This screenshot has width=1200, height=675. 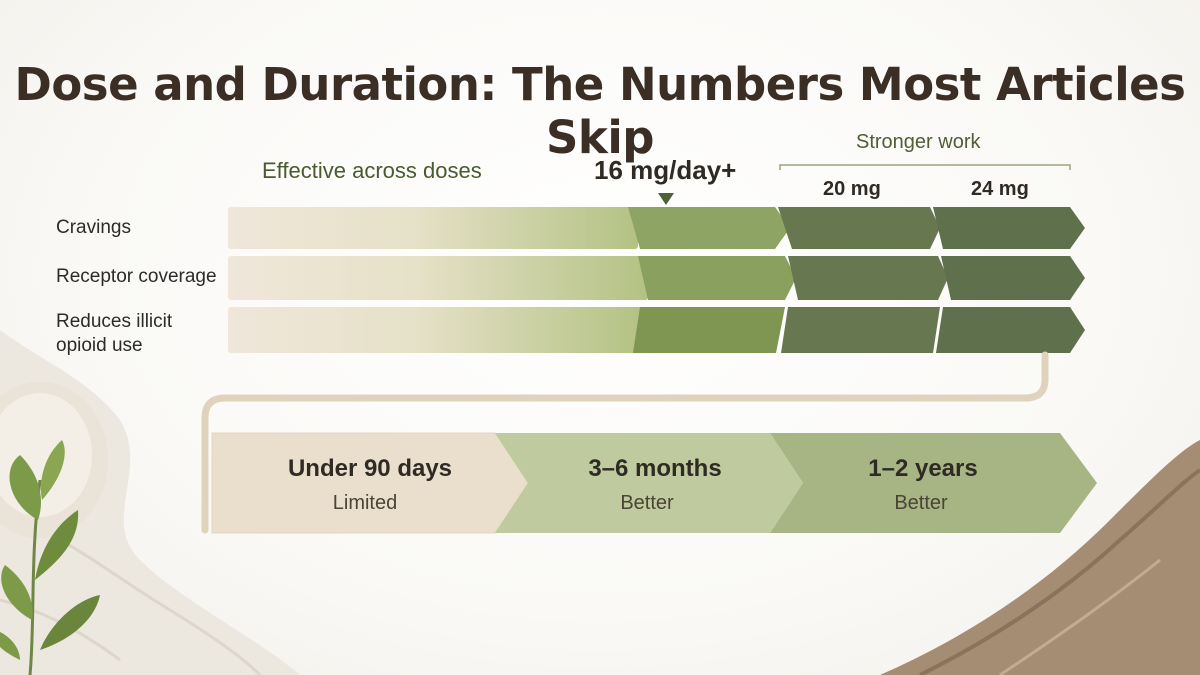 I want to click on dose-marker-label: 16 mg/day+, so click(x=665, y=170).